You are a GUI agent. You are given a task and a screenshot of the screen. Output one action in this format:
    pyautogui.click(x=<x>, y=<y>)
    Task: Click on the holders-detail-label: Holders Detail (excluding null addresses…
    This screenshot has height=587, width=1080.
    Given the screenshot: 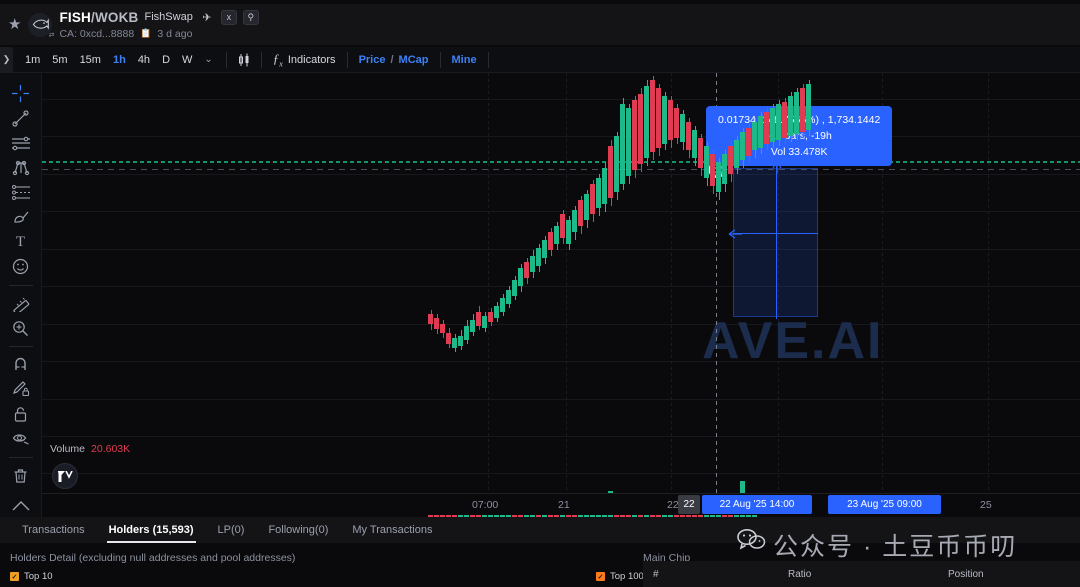 What is the action you would take?
    pyautogui.click(x=153, y=558)
    